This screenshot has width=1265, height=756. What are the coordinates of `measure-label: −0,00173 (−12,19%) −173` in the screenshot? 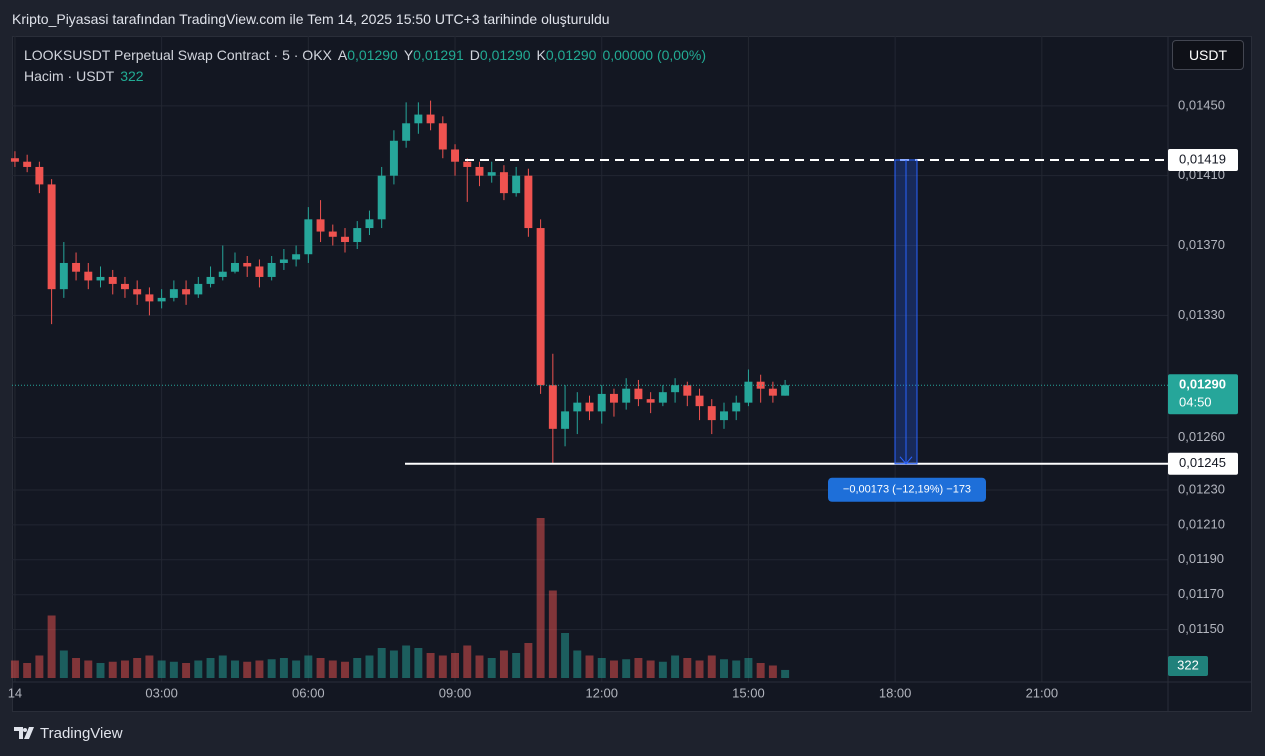 It's located at (907, 490).